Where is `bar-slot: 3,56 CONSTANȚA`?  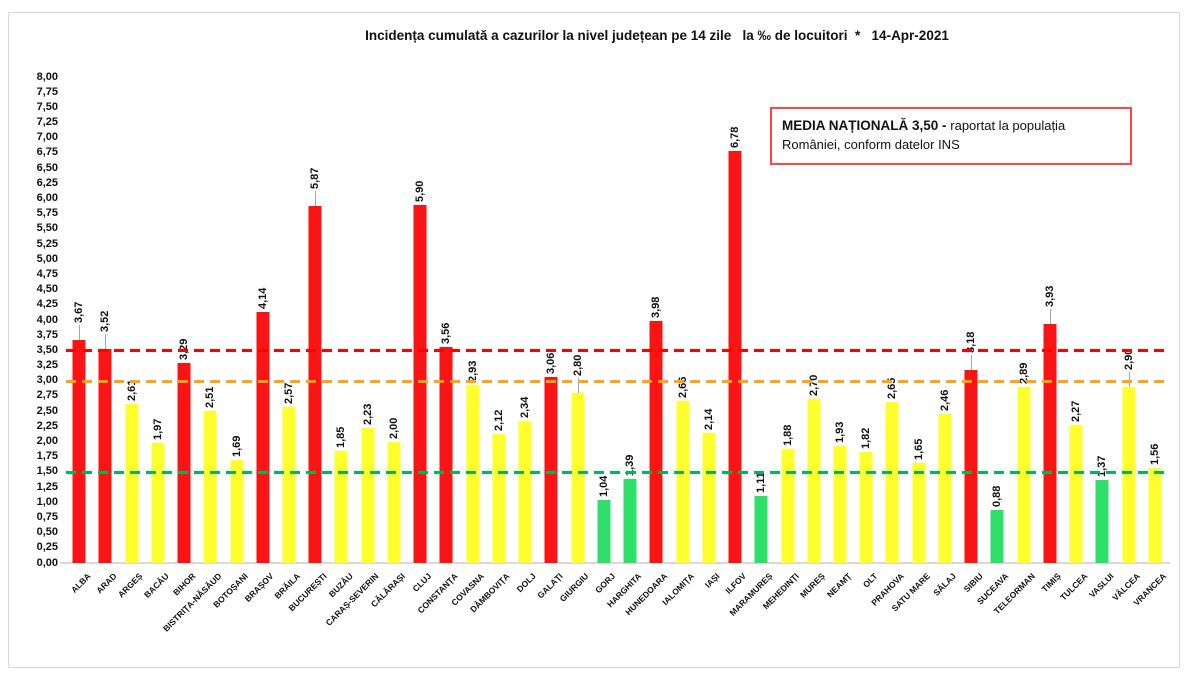
bar-slot: 3,56 CONSTANȚA is located at coordinates (437, 346).